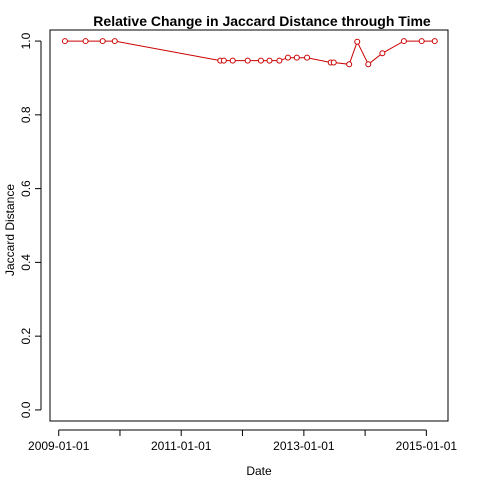 The width and height of the screenshot is (480, 480). I want to click on y-tick-label: 0.0, so click(26, 409).